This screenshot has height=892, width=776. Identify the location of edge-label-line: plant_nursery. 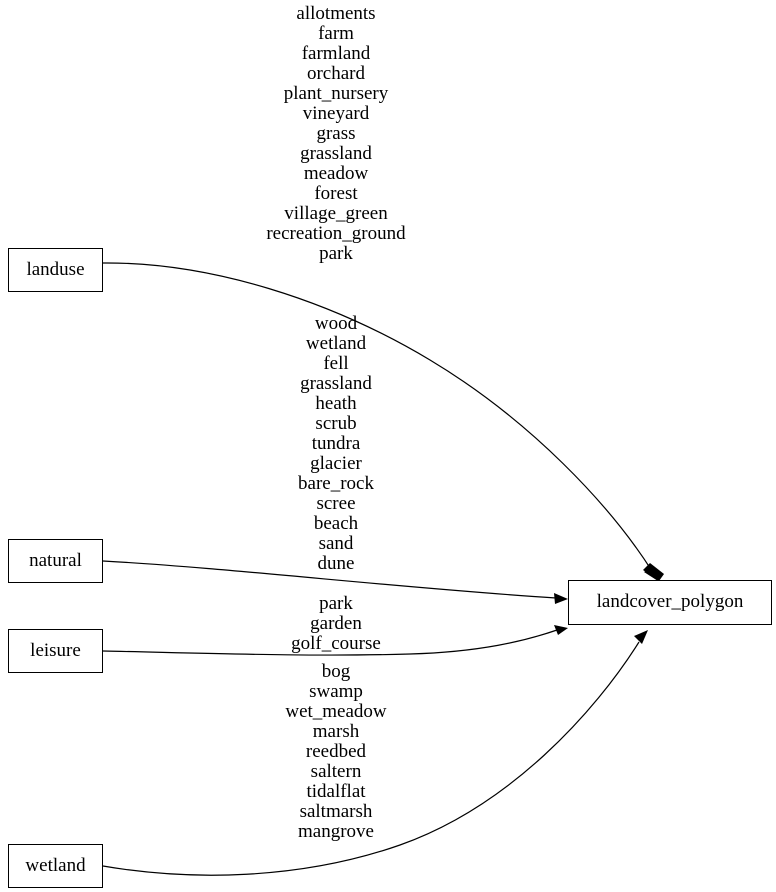
(336, 93).